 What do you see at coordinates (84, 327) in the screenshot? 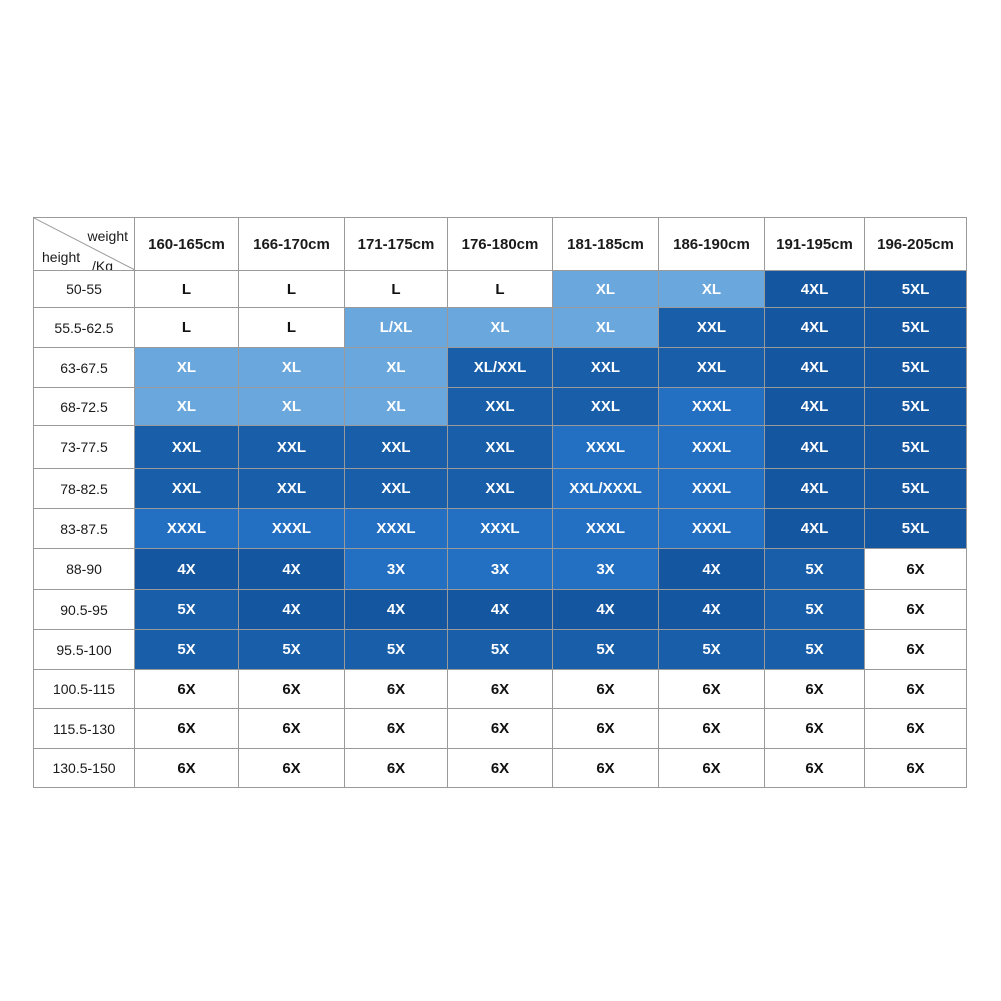
I see `row-header: 55.5-62.5` at bounding box center [84, 327].